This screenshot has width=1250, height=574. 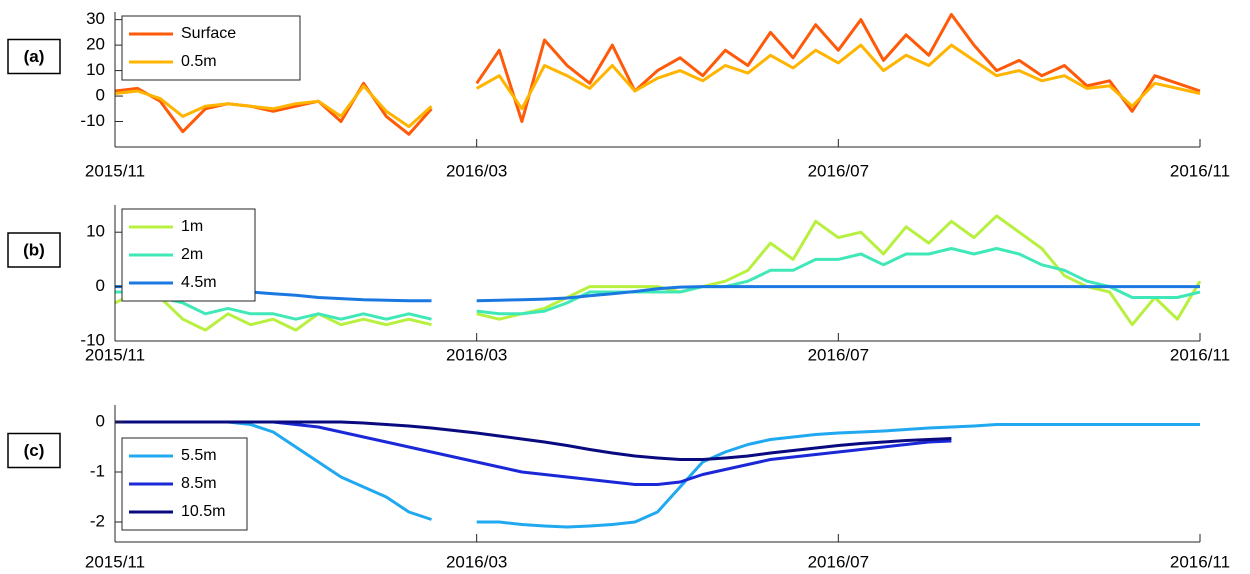 What do you see at coordinates (203, 511) in the screenshot?
I see `legend-label: 10.5m` at bounding box center [203, 511].